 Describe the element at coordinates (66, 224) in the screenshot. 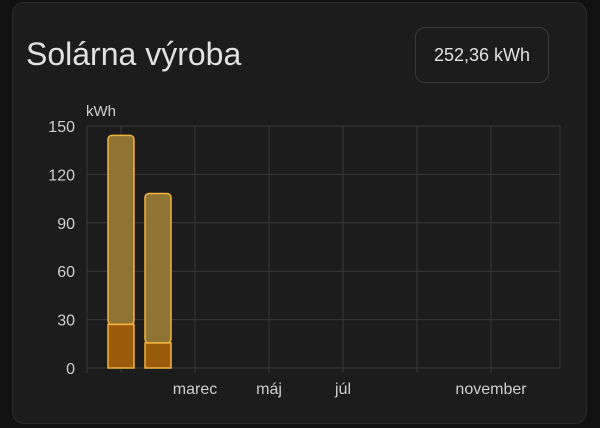

I see `y-tick-label: 90` at that location.